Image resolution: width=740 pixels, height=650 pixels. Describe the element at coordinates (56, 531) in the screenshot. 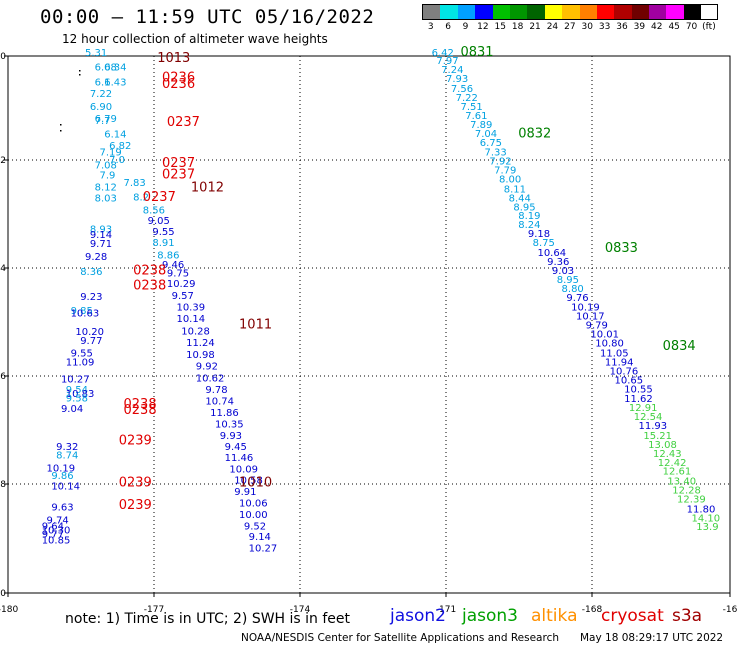

I see `swh-value: 10.30` at that location.